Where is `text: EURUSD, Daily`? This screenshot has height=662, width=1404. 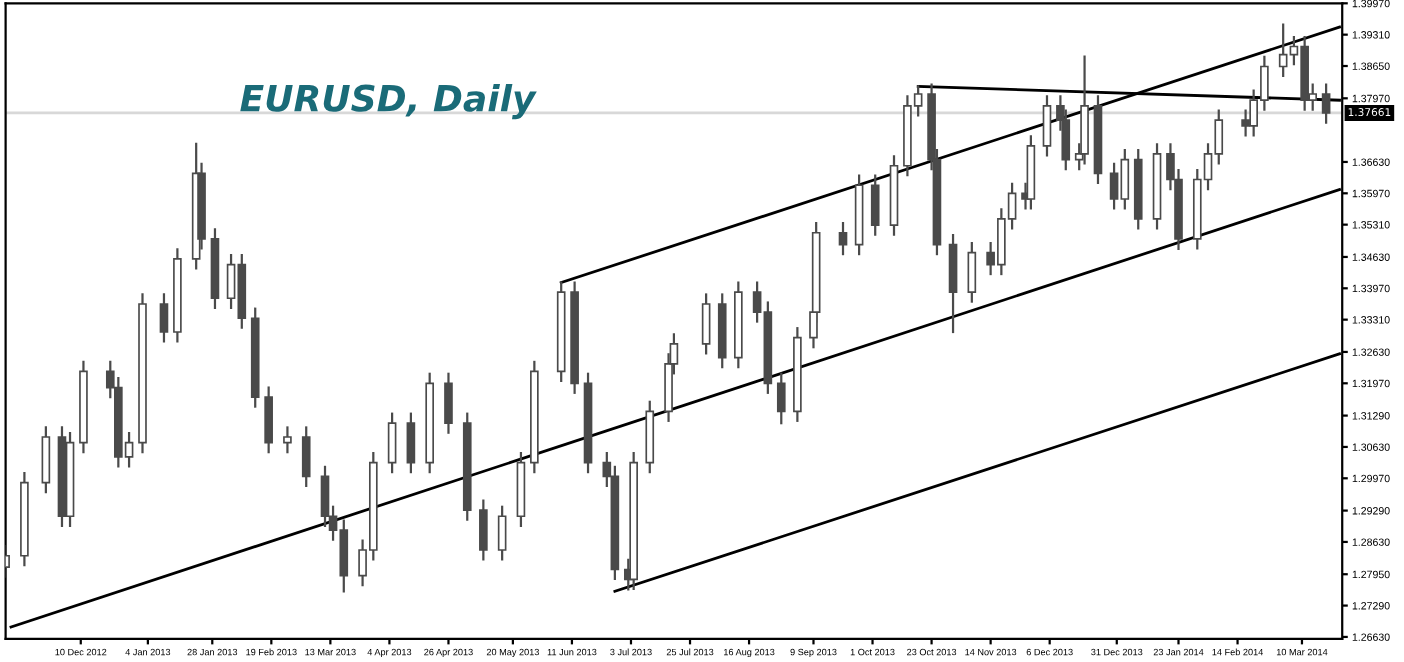 text: EURUSD, Daily is located at coordinates (388, 101).